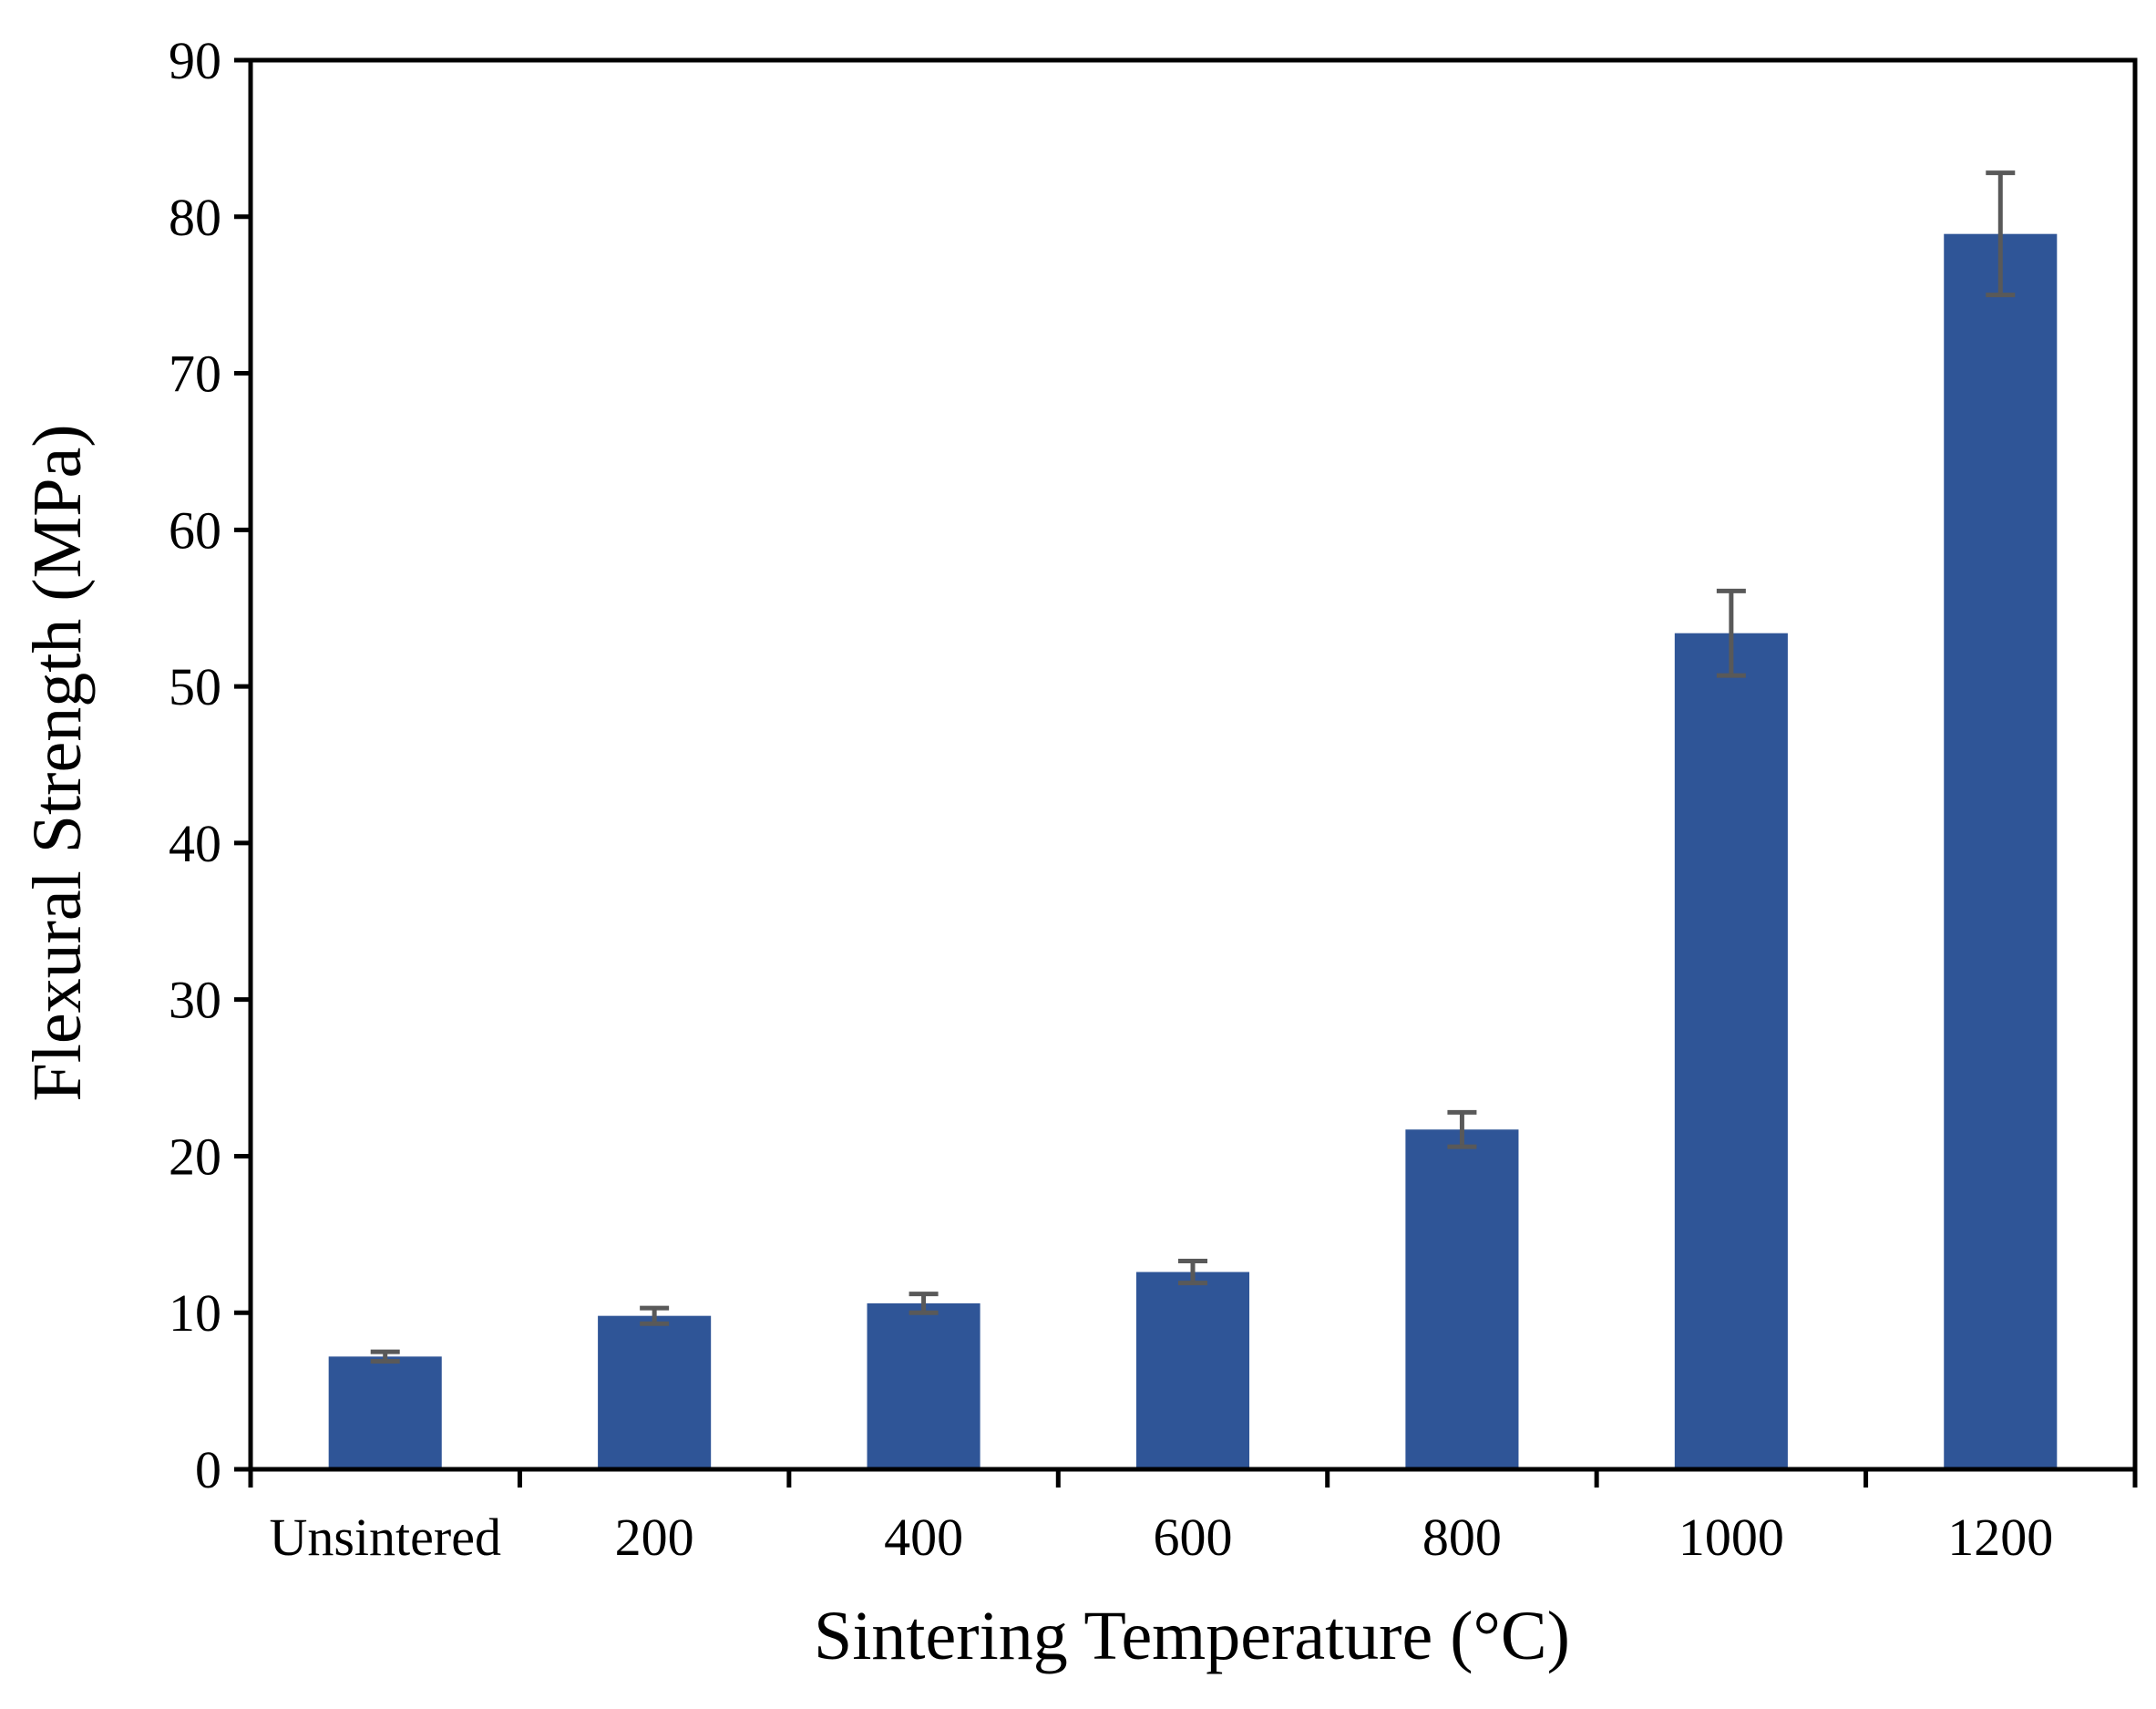 The image size is (2156, 1709). Describe the element at coordinates (1731, 1537) in the screenshot. I see `x-tick-label-1000: 1000` at that location.